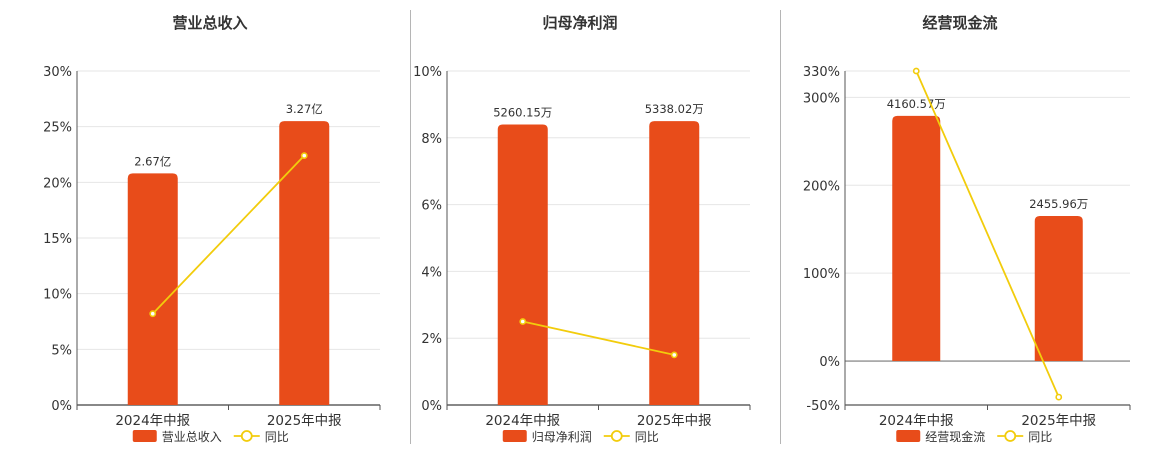 This screenshot has height=450, width=1160. Describe the element at coordinates (959, 23) in the screenshot. I see `chart-title: 经营现金流` at that location.